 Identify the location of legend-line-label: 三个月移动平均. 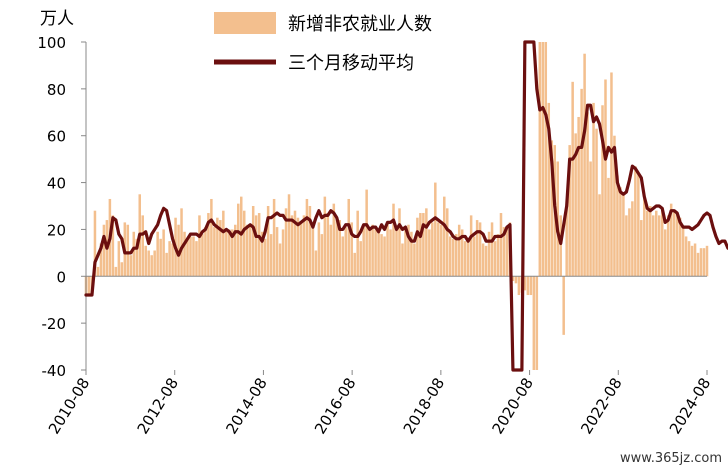
(351, 63).